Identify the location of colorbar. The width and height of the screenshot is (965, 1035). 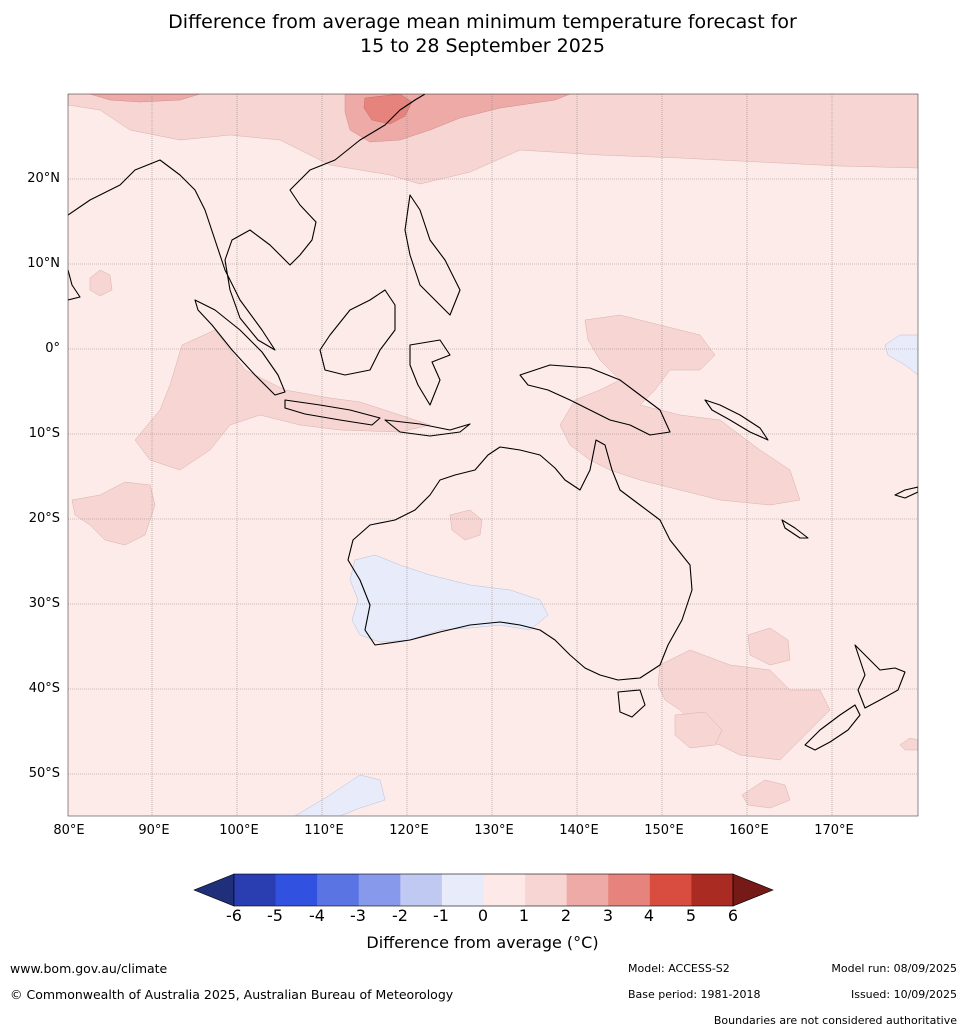
(483, 890).